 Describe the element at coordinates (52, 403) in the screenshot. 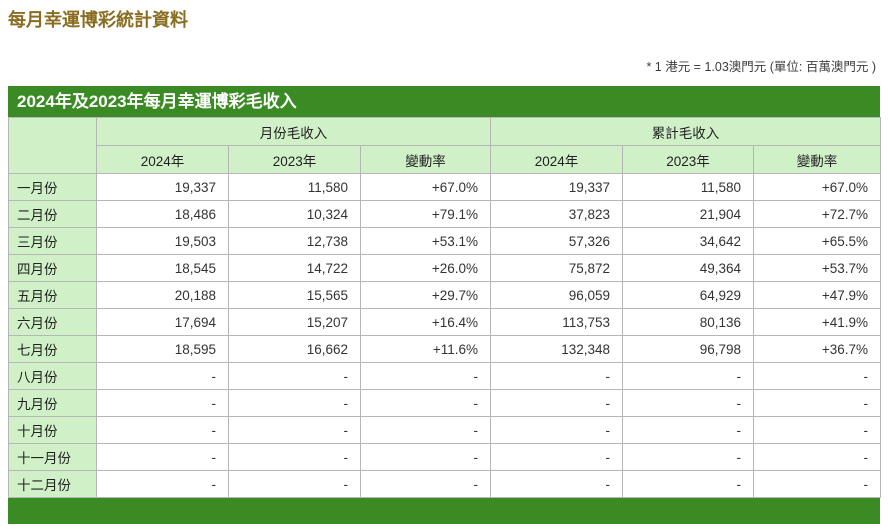

I see `month-label: 九月份` at that location.